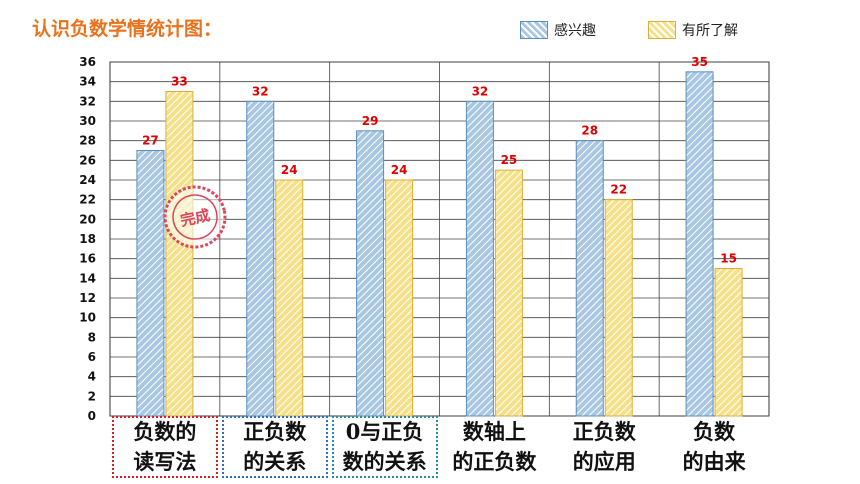 Image resolution: width=860 pixels, height=484 pixels. I want to click on y-tick-label: 20, so click(87, 219).